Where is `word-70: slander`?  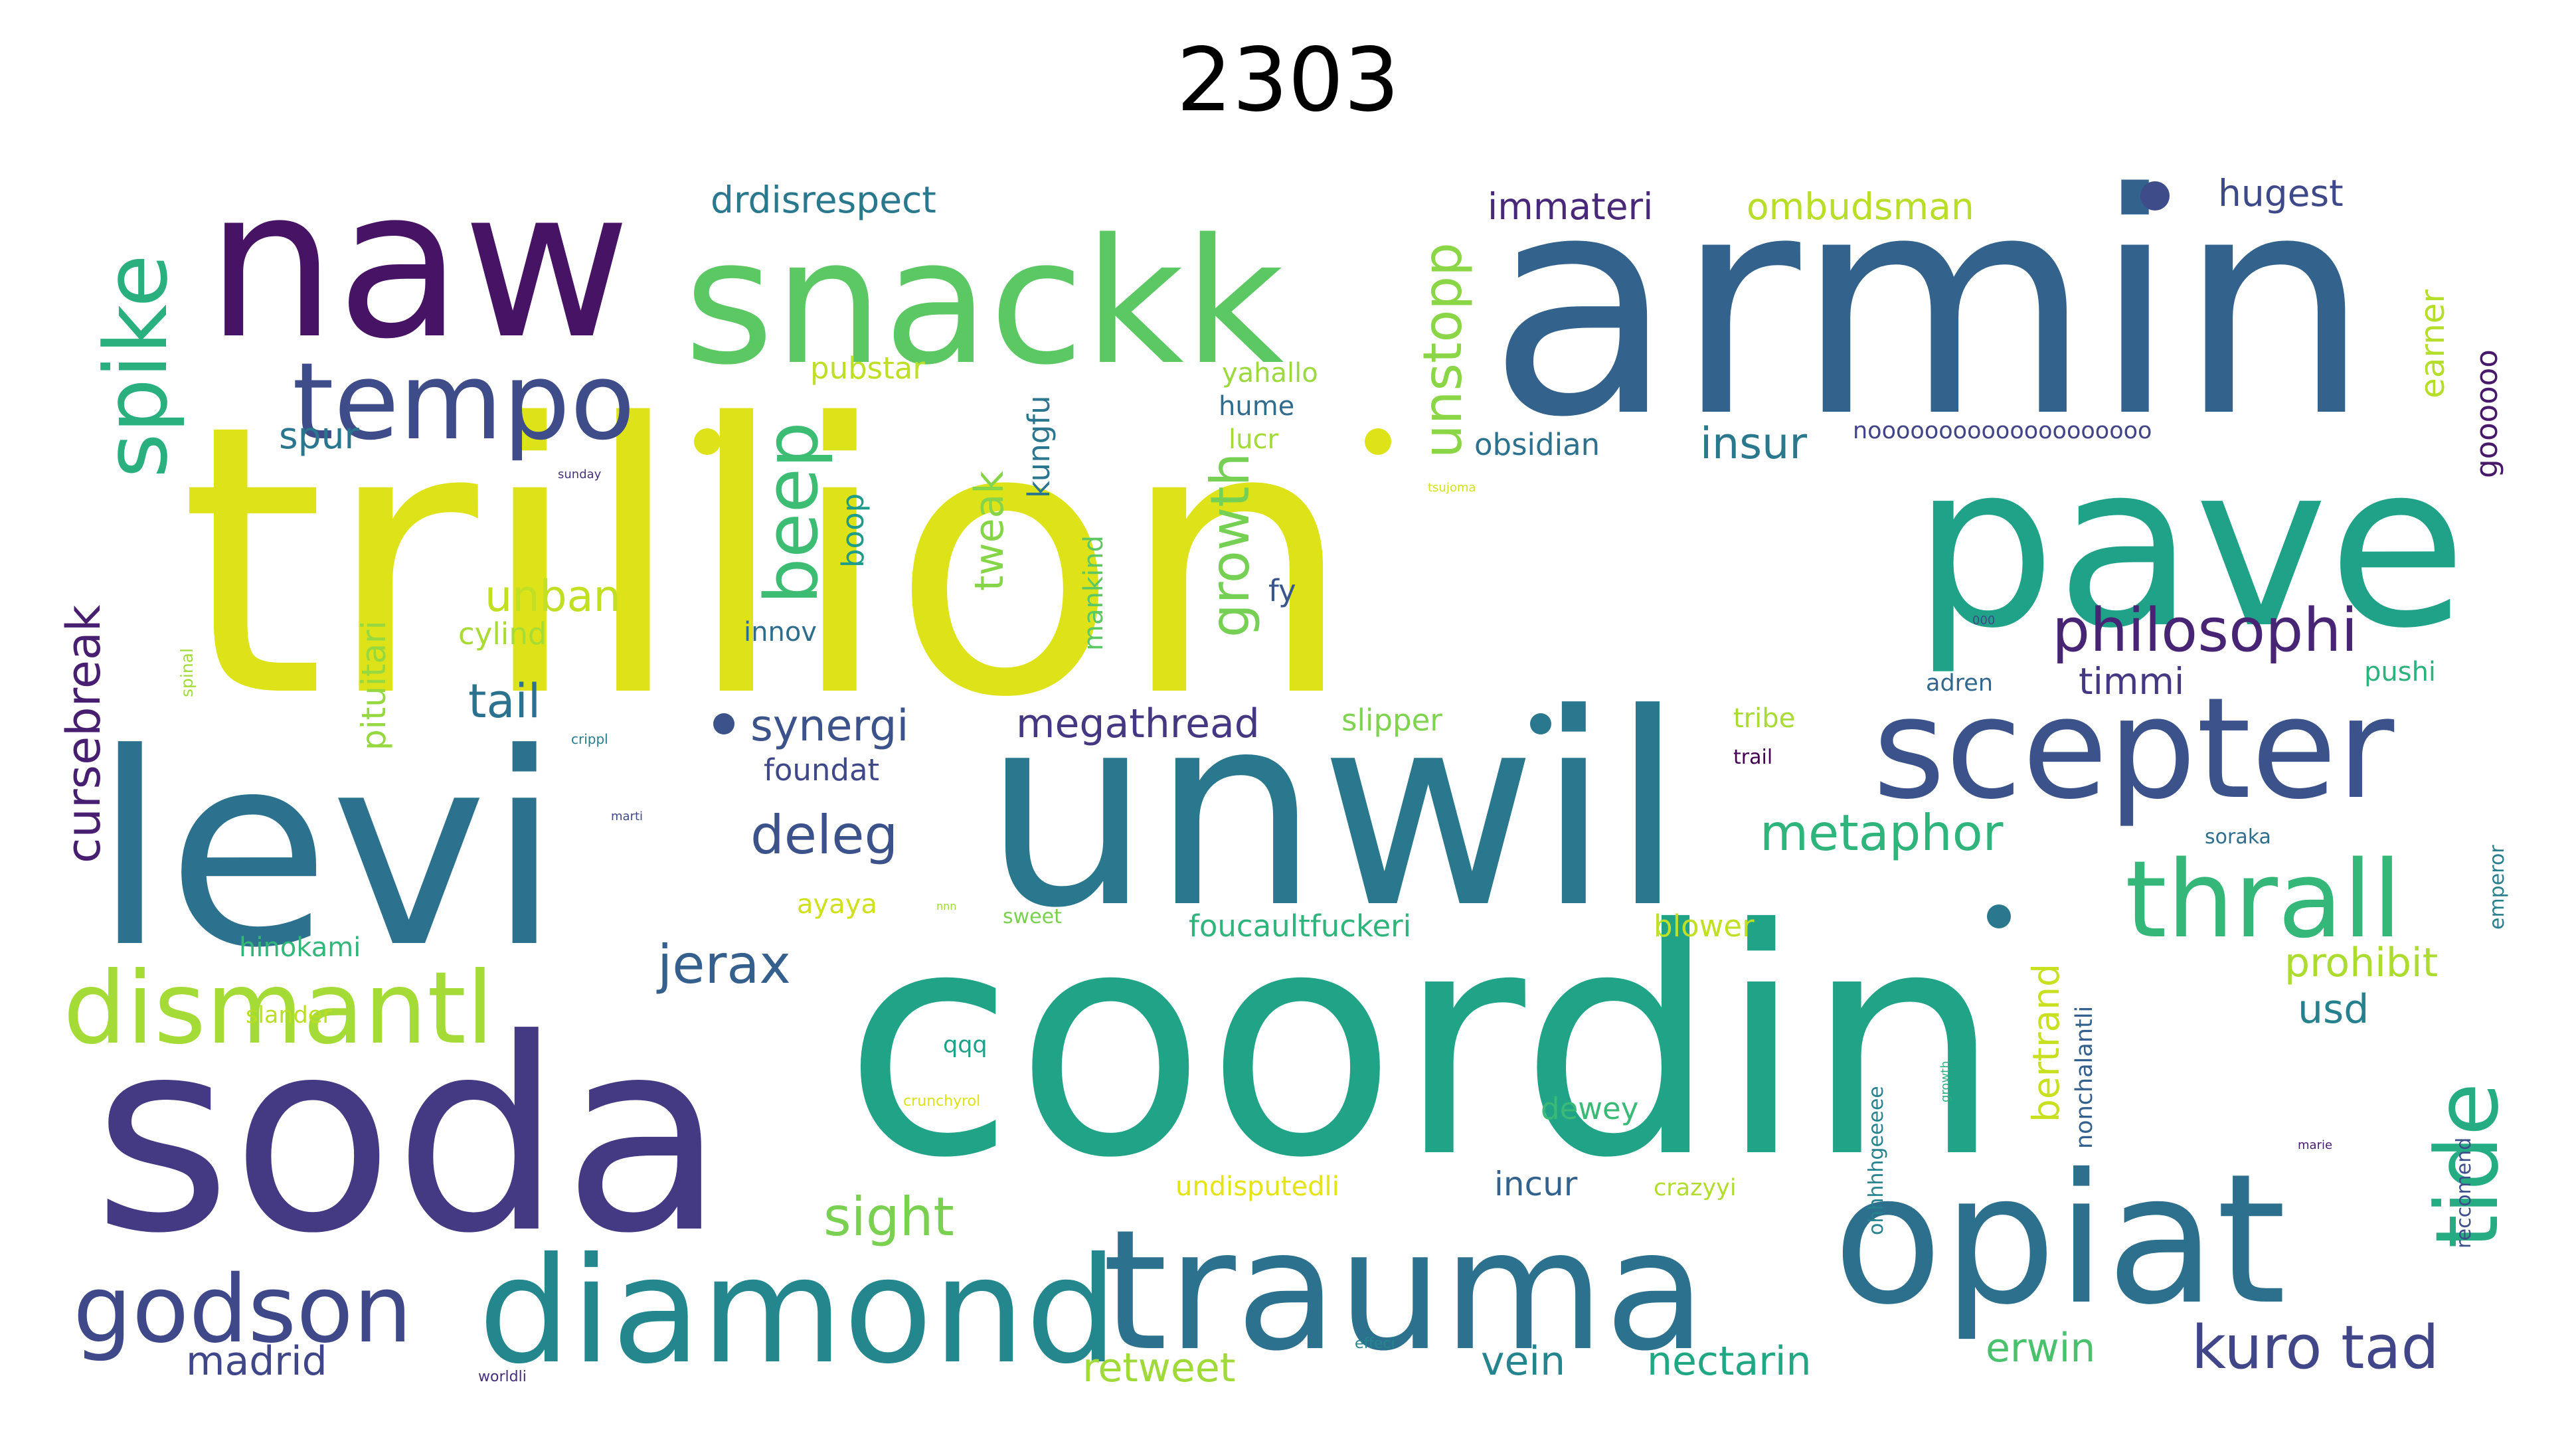
word-70: slander is located at coordinates (289, 1015).